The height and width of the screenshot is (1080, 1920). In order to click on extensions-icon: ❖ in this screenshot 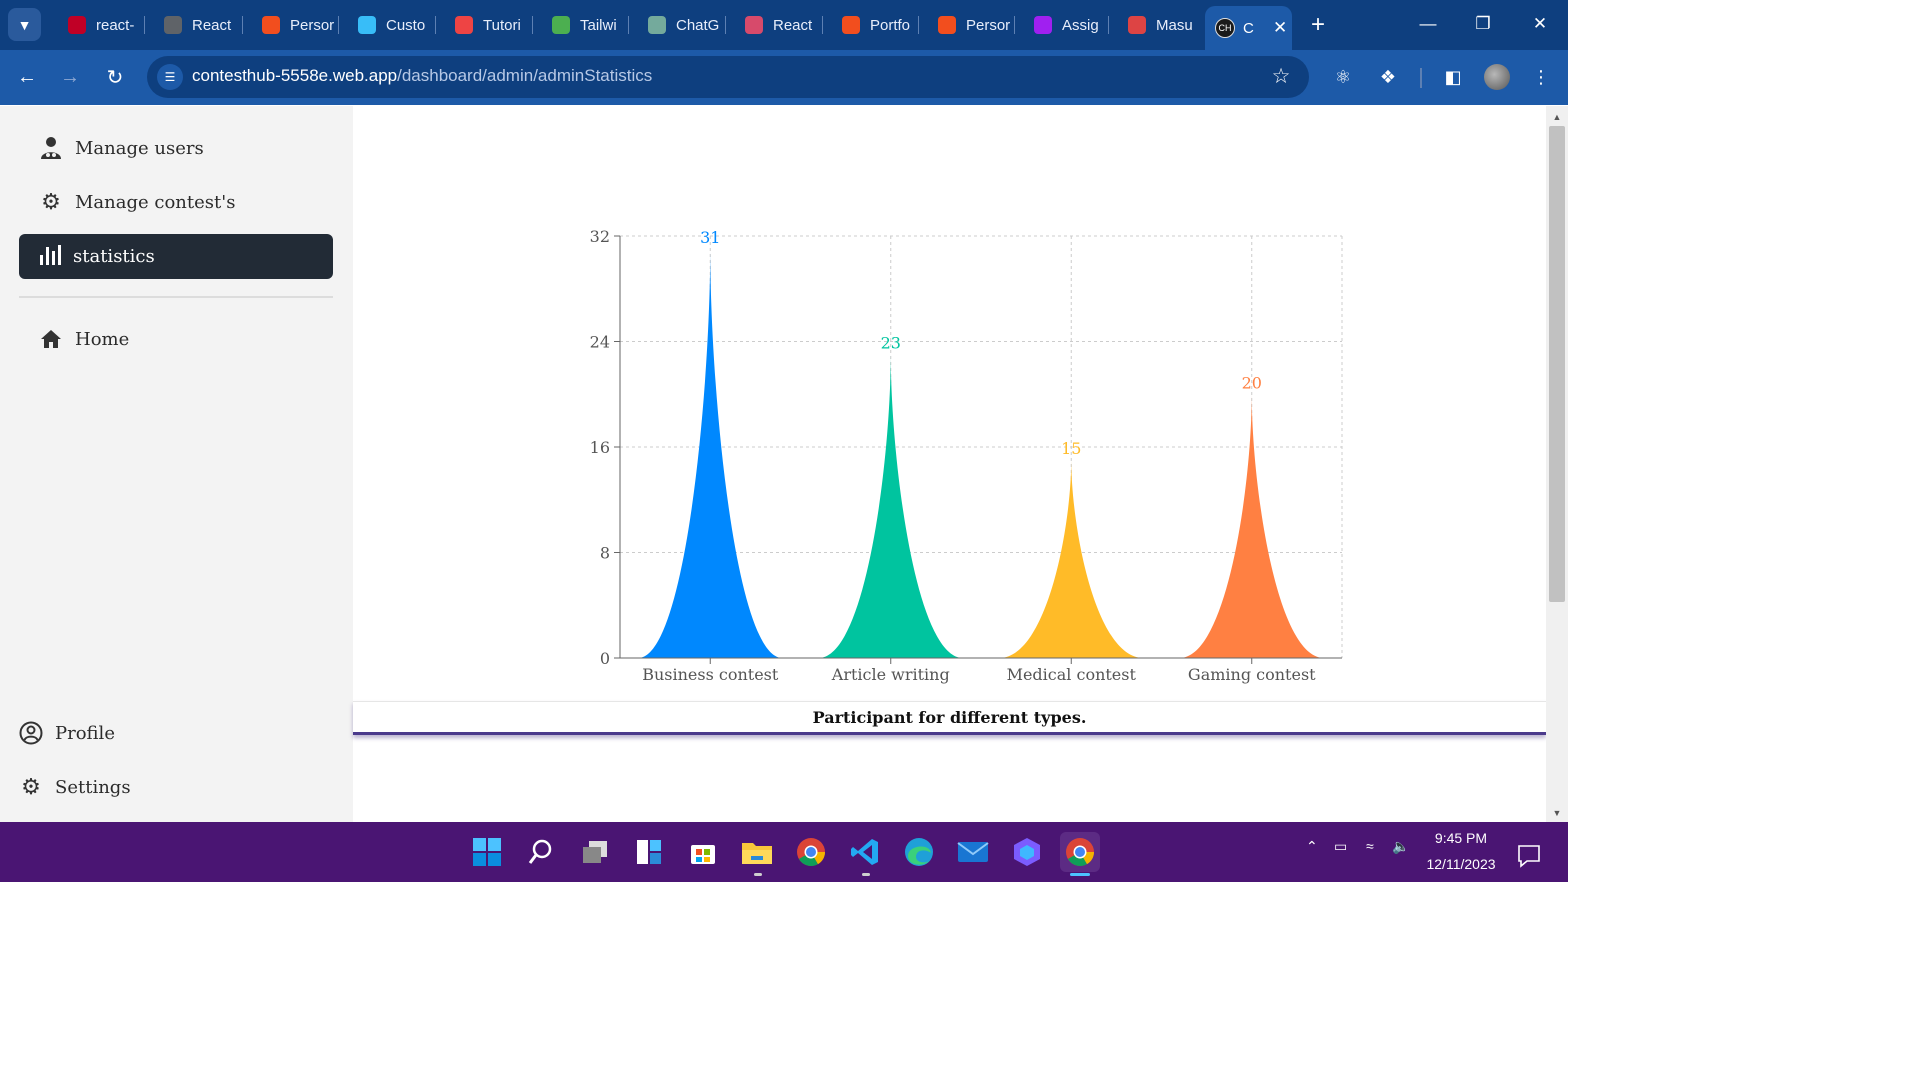, I will do `click(1388, 76)`.